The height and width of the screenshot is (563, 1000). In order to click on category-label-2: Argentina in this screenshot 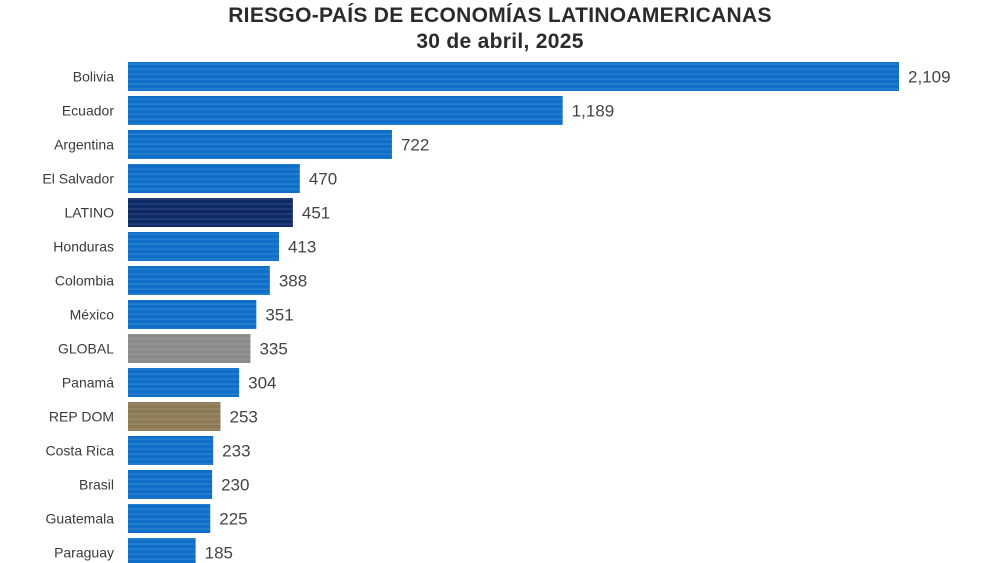, I will do `click(84, 145)`.